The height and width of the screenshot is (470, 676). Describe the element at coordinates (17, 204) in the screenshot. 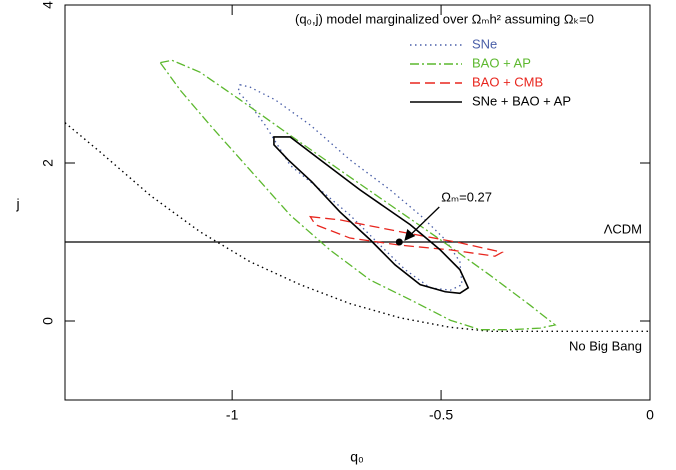

I see `y-axis-label: j` at that location.